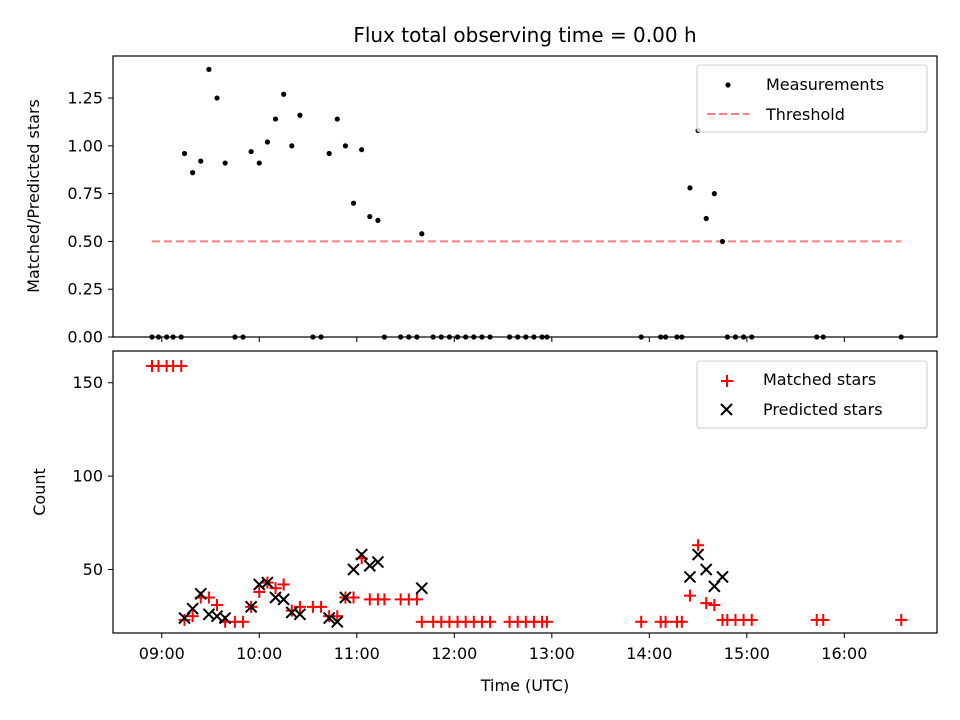 This screenshot has width=960, height=720. Describe the element at coordinates (819, 379) in the screenshot. I see `legend-matched-label: Matched stars` at that location.